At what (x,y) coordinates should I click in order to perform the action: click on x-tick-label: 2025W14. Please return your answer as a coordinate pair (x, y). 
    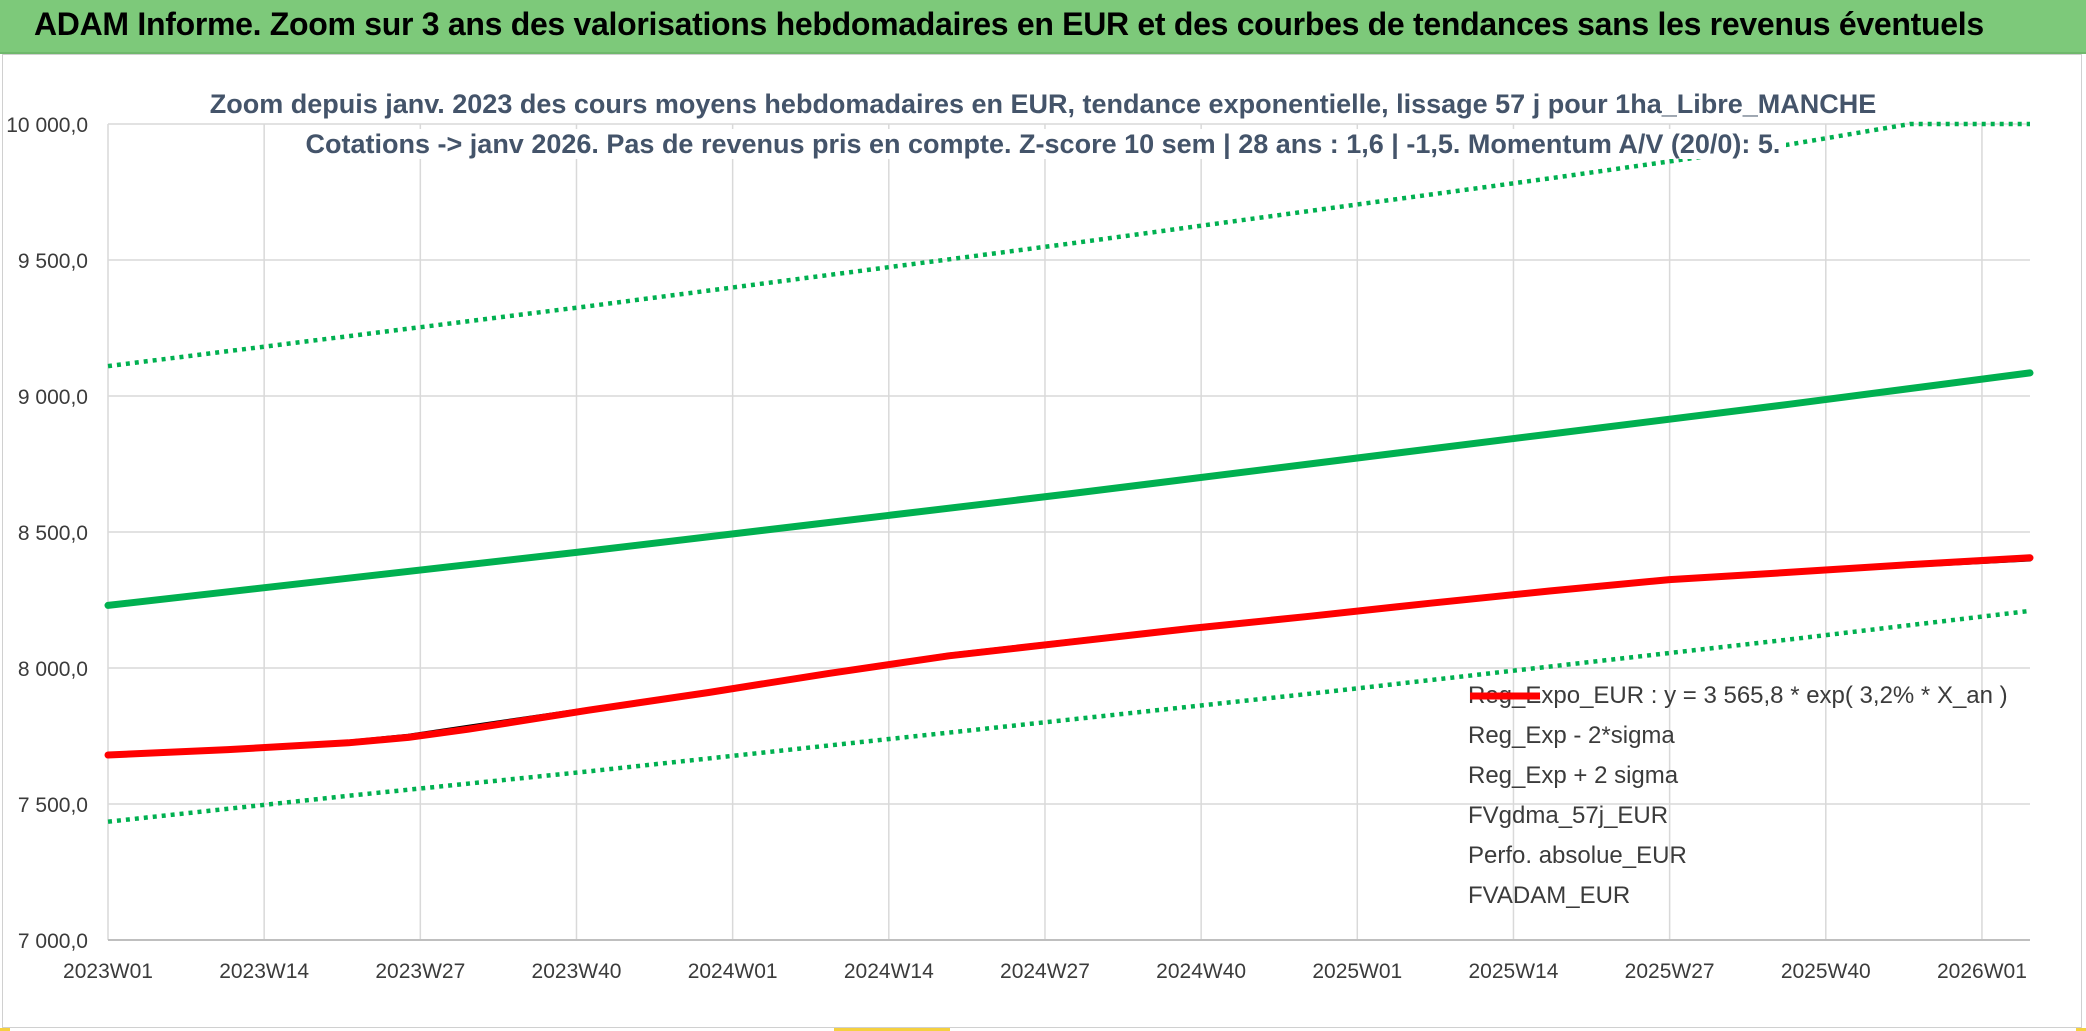
    Looking at the image, I should click on (1514, 971).